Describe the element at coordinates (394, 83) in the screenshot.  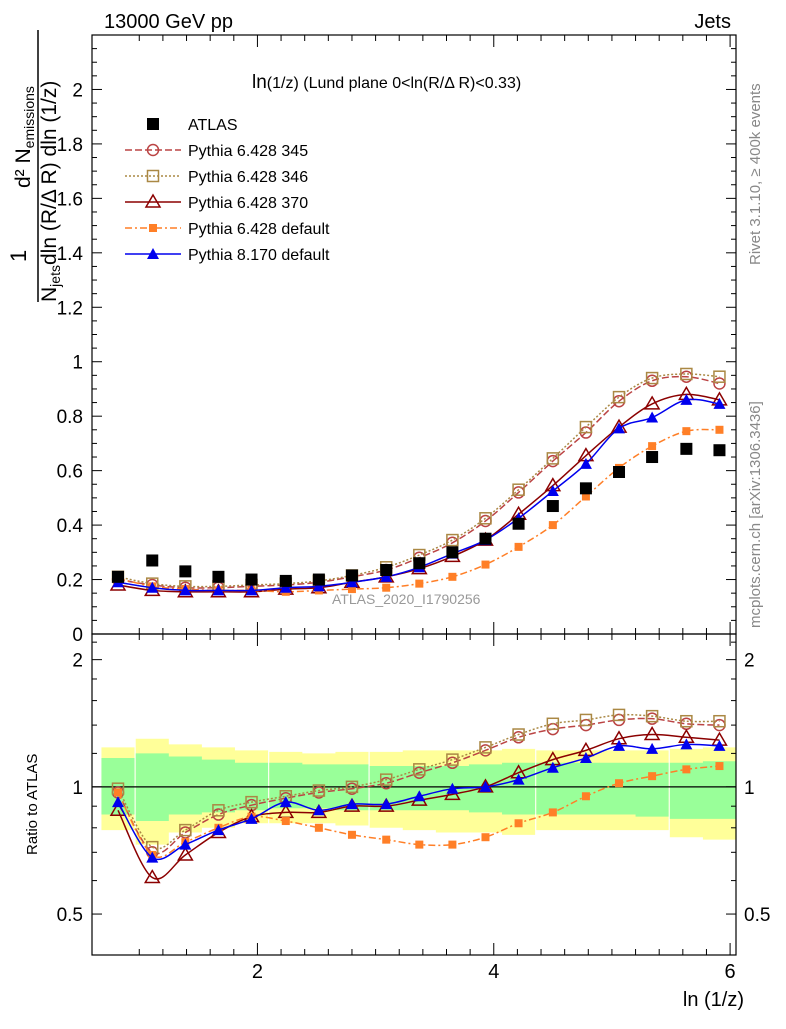
I see `plot-title-rest: (1/z) (Lund plane 0<ln(R/Δ R)<0.33)` at that location.